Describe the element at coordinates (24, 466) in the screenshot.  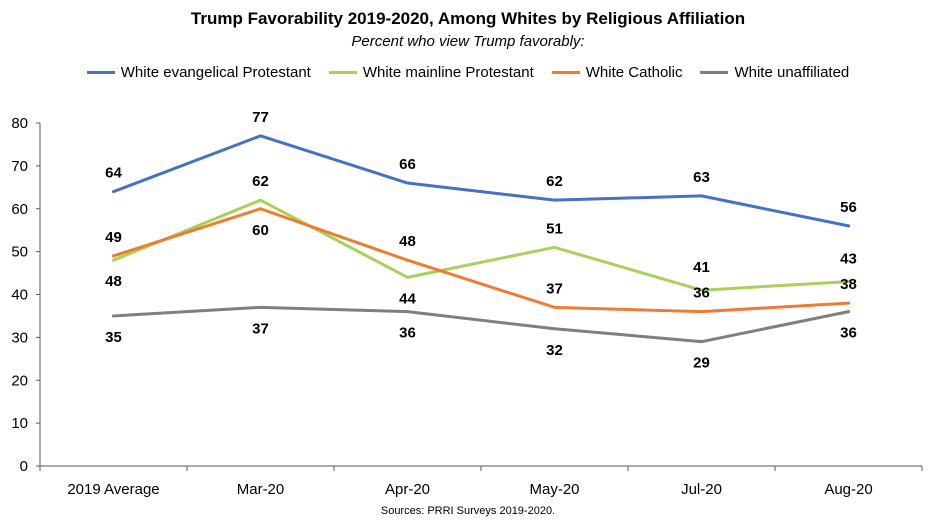
I see `y-tick-label: 0` at that location.